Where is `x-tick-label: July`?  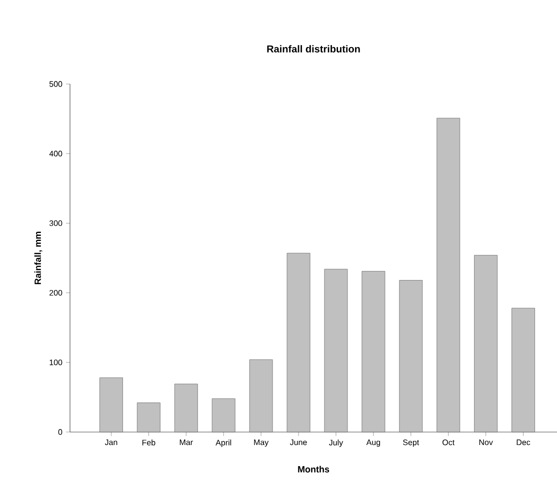
x-tick-label: July is located at coordinates (336, 443).